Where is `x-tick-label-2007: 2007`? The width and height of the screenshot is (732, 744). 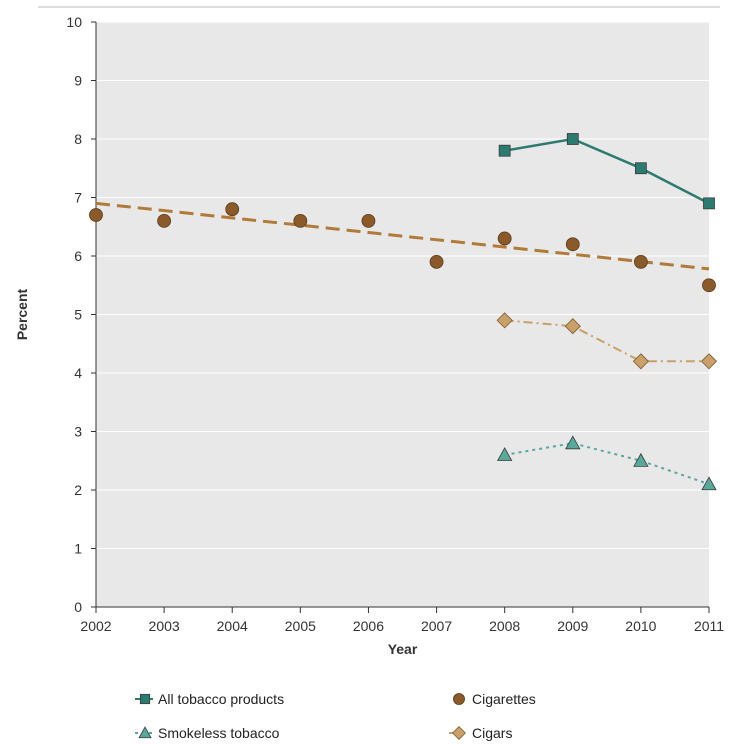
x-tick-label-2007: 2007 is located at coordinates (436, 626).